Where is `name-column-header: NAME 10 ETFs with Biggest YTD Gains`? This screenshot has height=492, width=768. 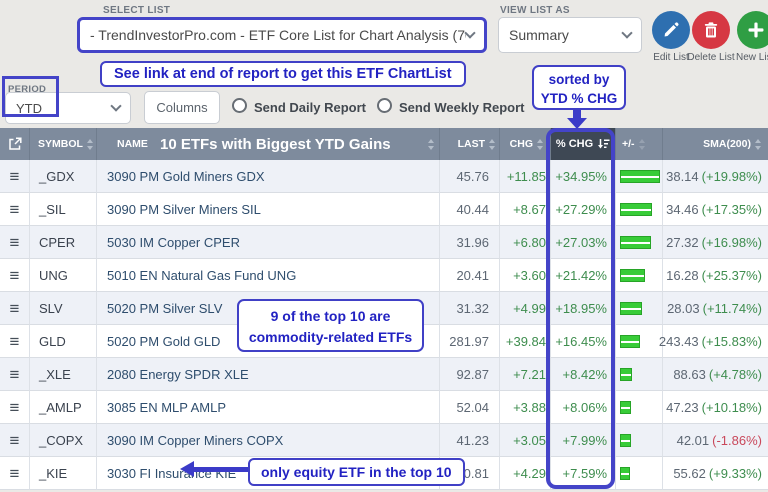 name-column-header: NAME 10 ETFs with Biggest YTD Gains is located at coordinates (268, 144).